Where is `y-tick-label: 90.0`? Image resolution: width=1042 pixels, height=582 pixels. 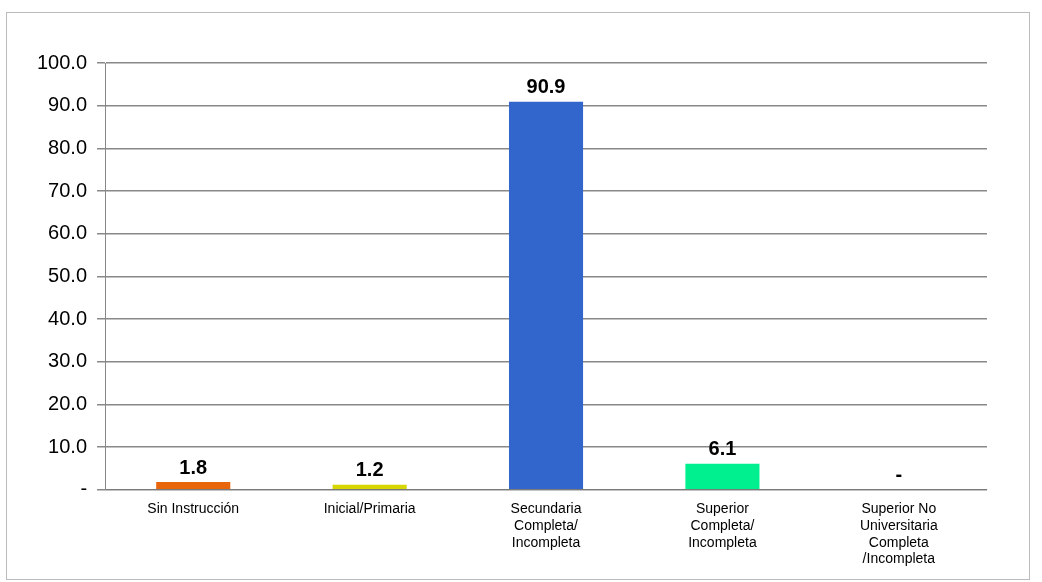
y-tick-label: 90.0 is located at coordinates (68, 104).